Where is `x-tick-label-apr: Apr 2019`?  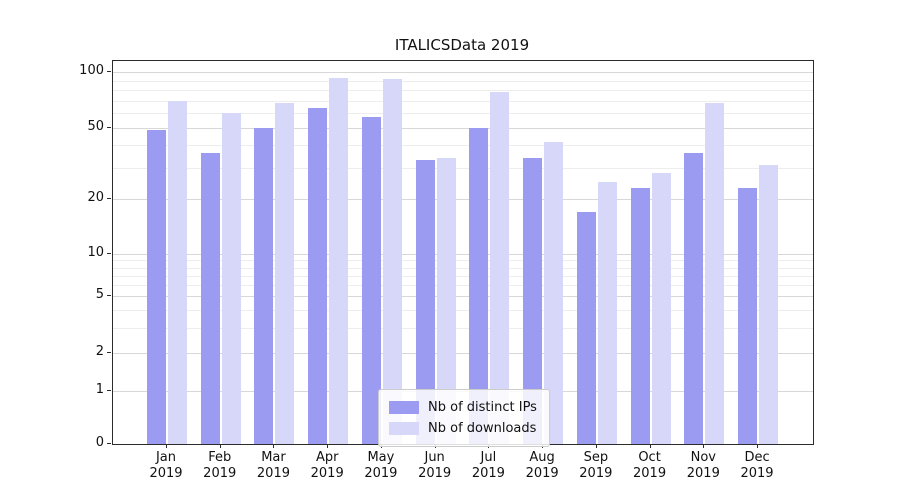
x-tick-label-apr: Apr 2019 is located at coordinates (327, 465).